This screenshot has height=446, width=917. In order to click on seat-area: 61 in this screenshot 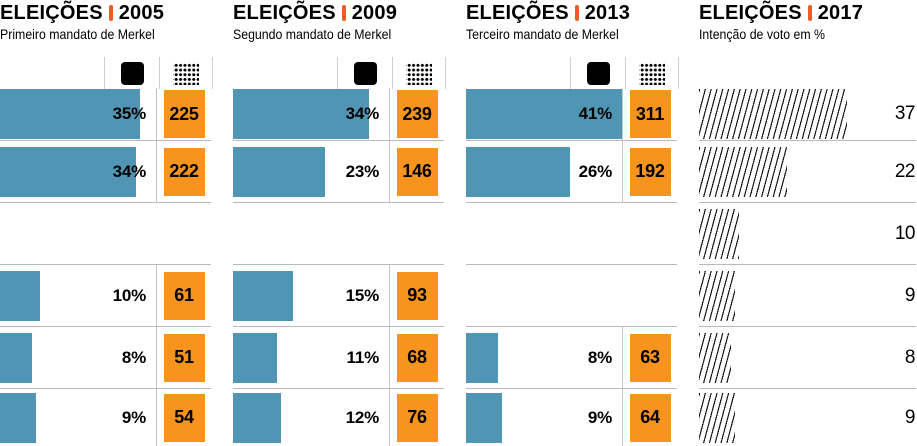, I will do `click(184, 295)`.